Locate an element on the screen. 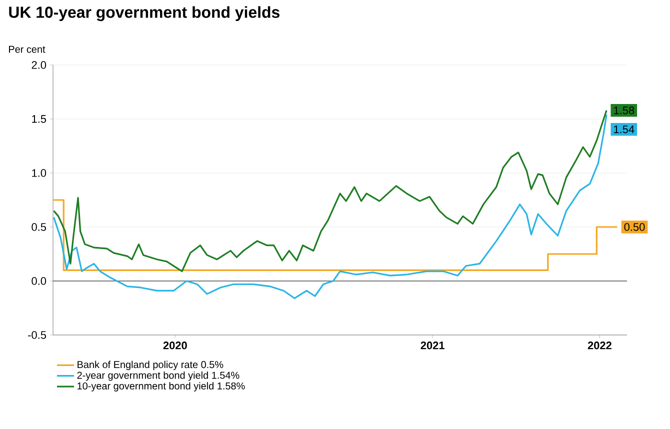  y-tick-label: 0.5 is located at coordinates (39, 227).